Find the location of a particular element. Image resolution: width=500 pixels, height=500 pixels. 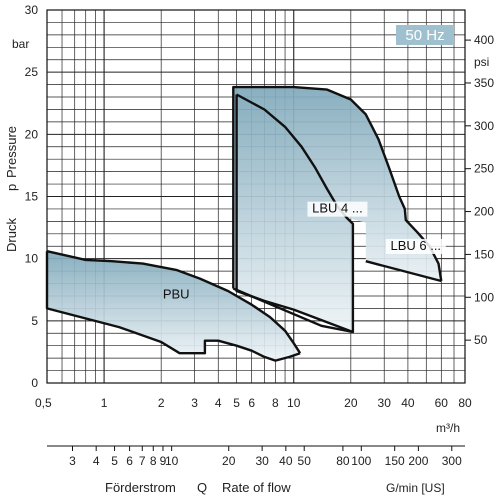

tick-label-bar: 0 is located at coordinates (34, 383).